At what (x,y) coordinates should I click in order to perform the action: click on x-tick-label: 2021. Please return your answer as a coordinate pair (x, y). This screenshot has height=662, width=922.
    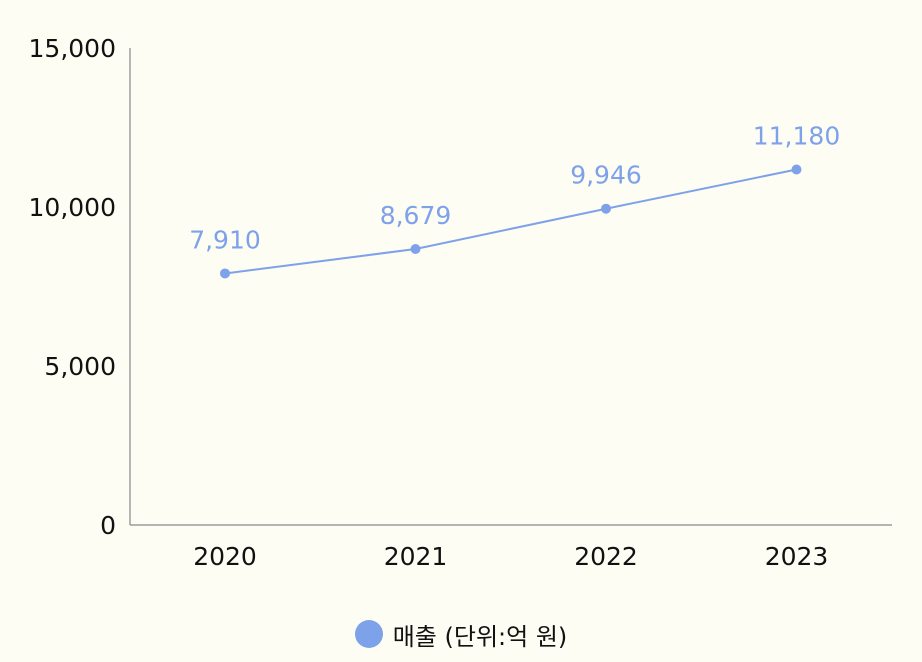
    Looking at the image, I should click on (416, 556).